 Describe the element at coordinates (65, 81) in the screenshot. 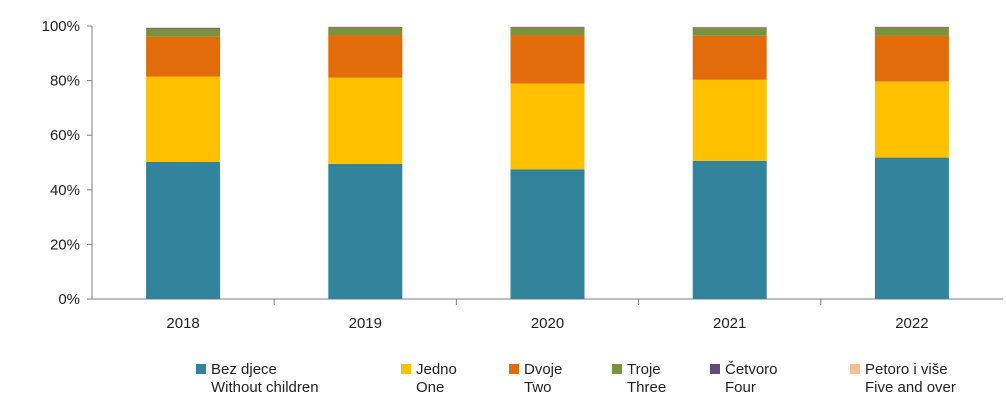

I see `y-tick-label: 80%` at that location.